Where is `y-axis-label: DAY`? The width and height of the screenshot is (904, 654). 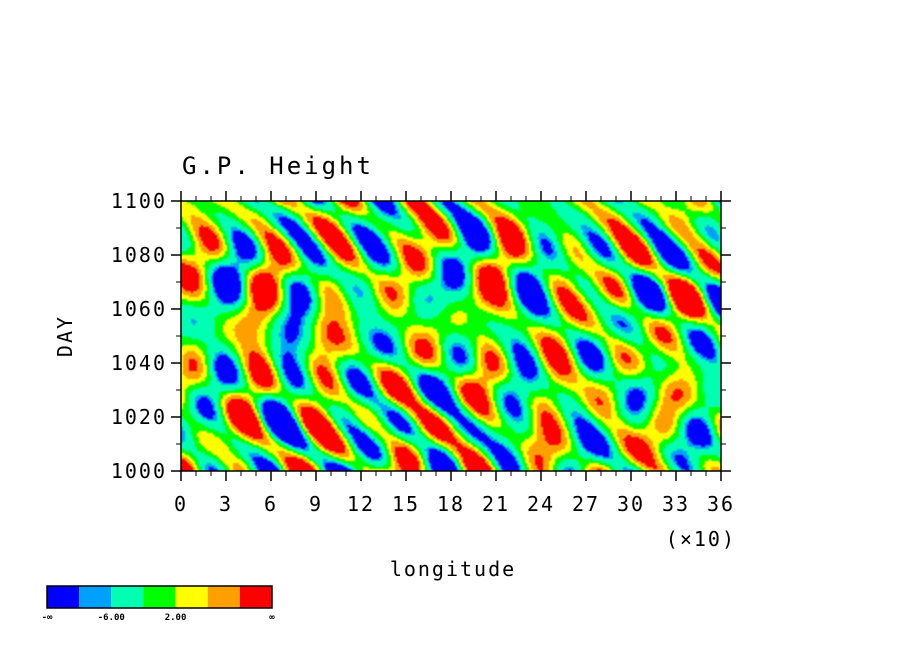 y-axis-label: DAY is located at coordinates (65, 336).